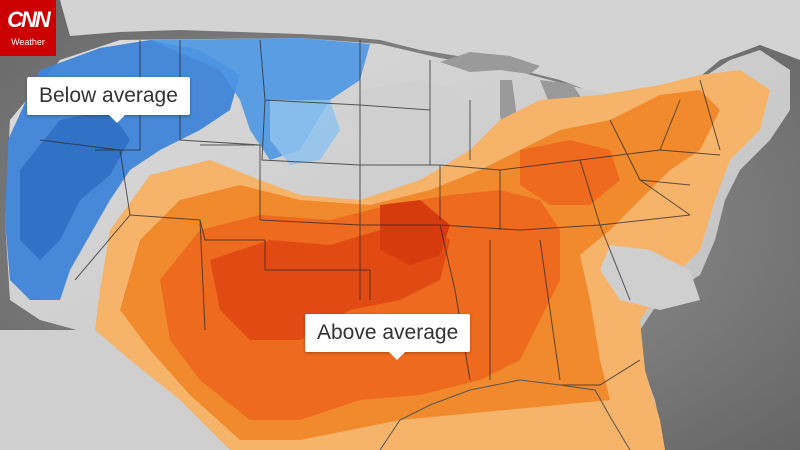 The width and height of the screenshot is (800, 450). What do you see at coordinates (415, 232) in the screenshot?
I see `above-average-hotspot` at bounding box center [415, 232].